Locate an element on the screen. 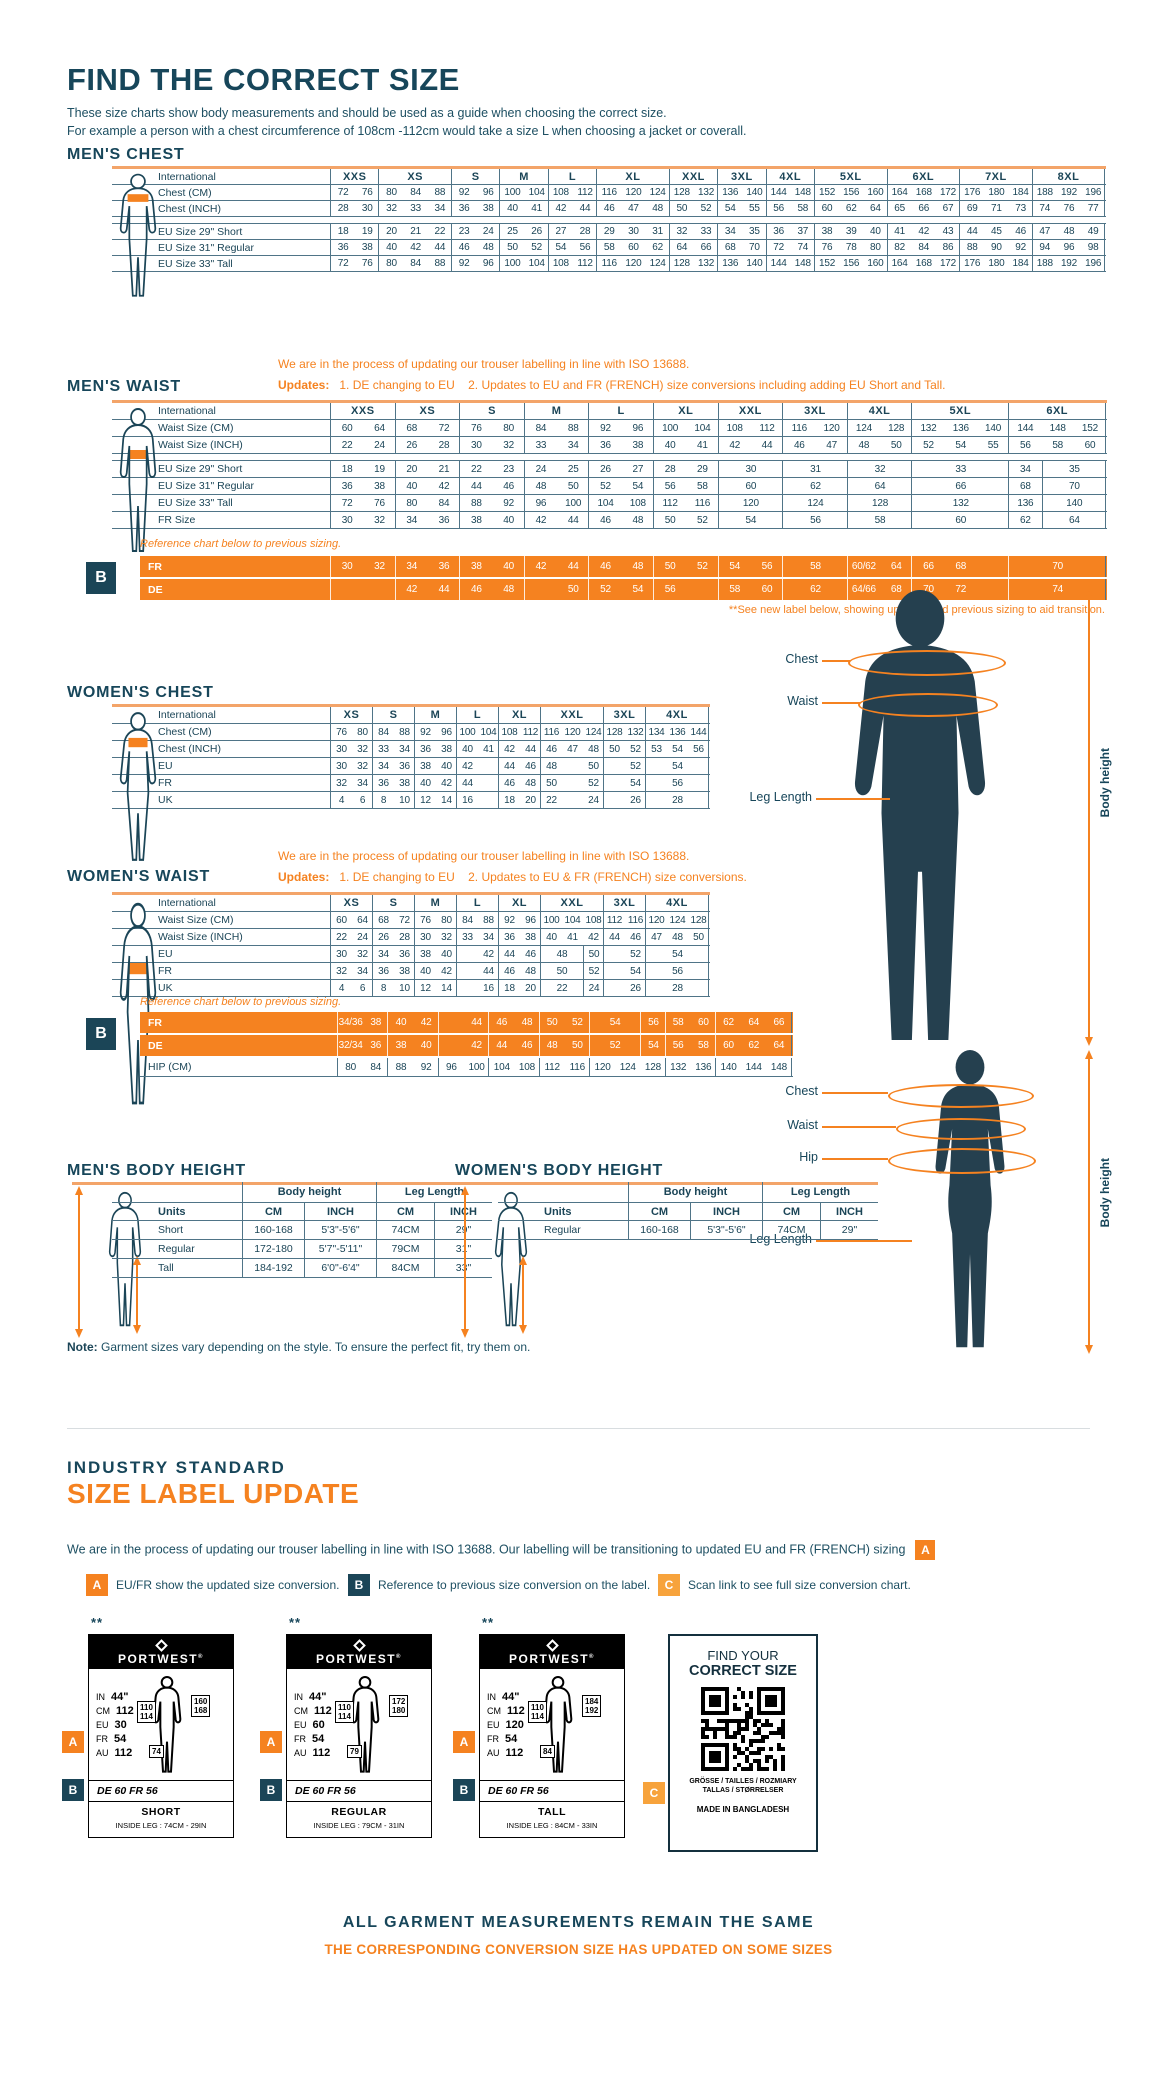 This screenshot has width=1157, height=2076. size-group: 80 84 is located at coordinates (427, 503).